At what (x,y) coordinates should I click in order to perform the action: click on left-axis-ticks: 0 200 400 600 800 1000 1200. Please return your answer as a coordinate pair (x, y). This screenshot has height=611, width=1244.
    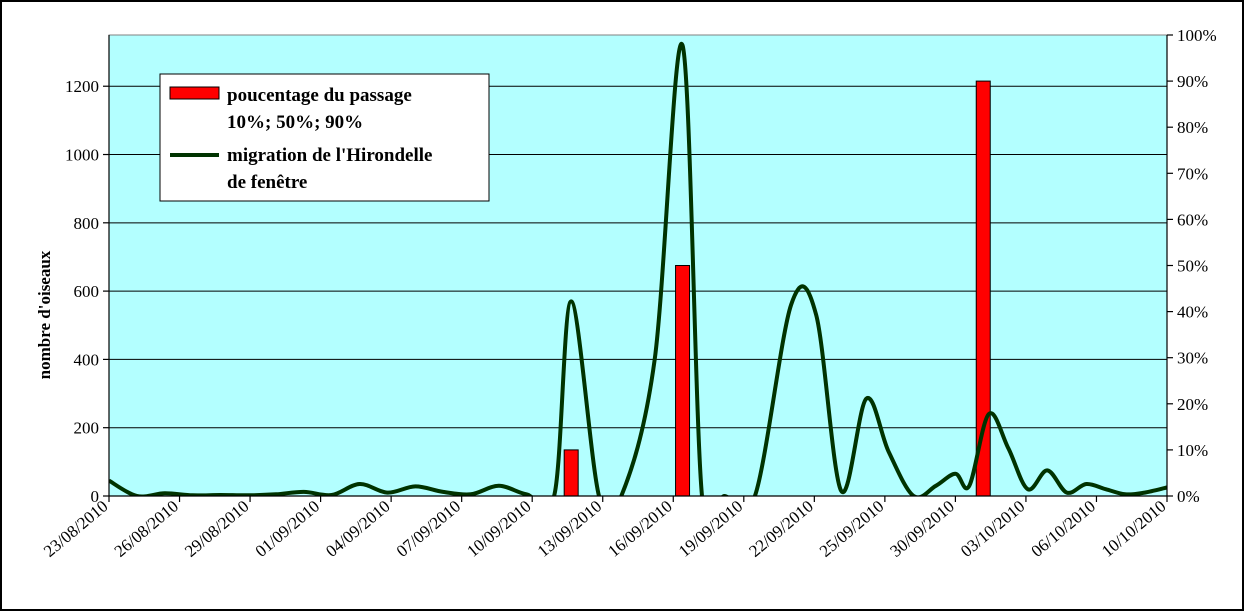
    Looking at the image, I should click on (87, 291).